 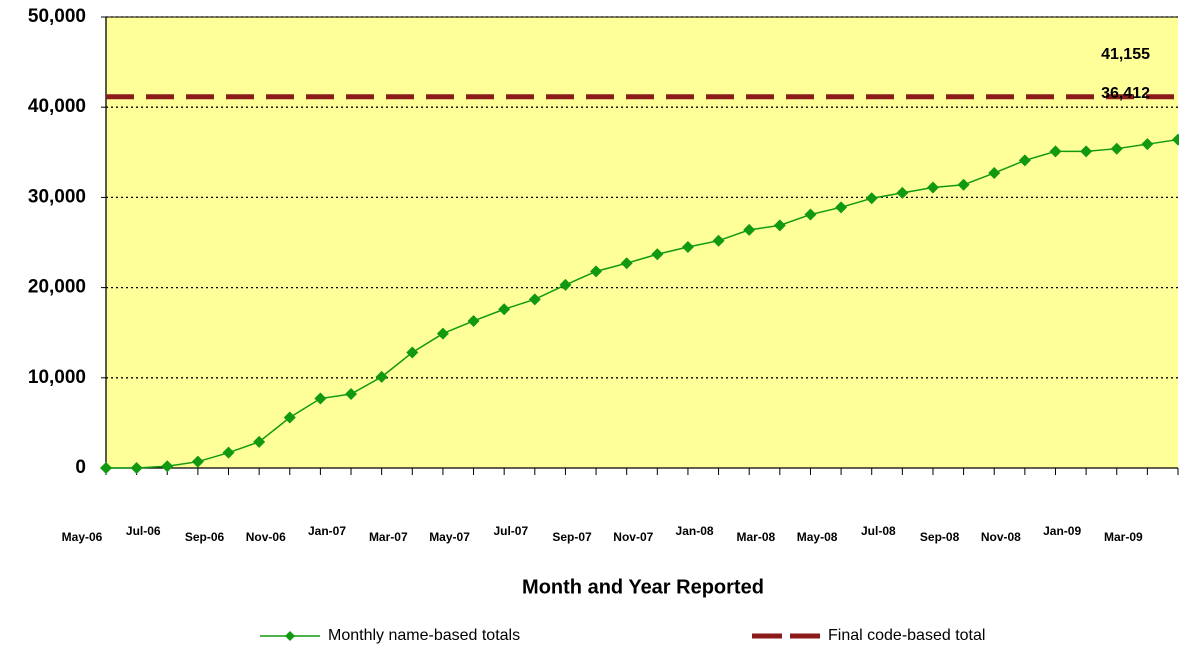 What do you see at coordinates (1125, 54) in the screenshot?
I see `reference-value-label: 41,155` at bounding box center [1125, 54].